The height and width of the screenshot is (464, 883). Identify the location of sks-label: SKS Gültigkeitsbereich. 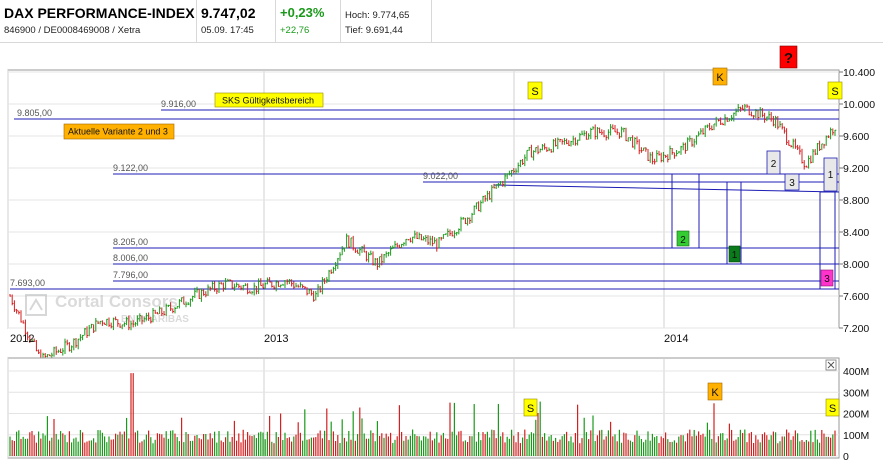
(268, 101).